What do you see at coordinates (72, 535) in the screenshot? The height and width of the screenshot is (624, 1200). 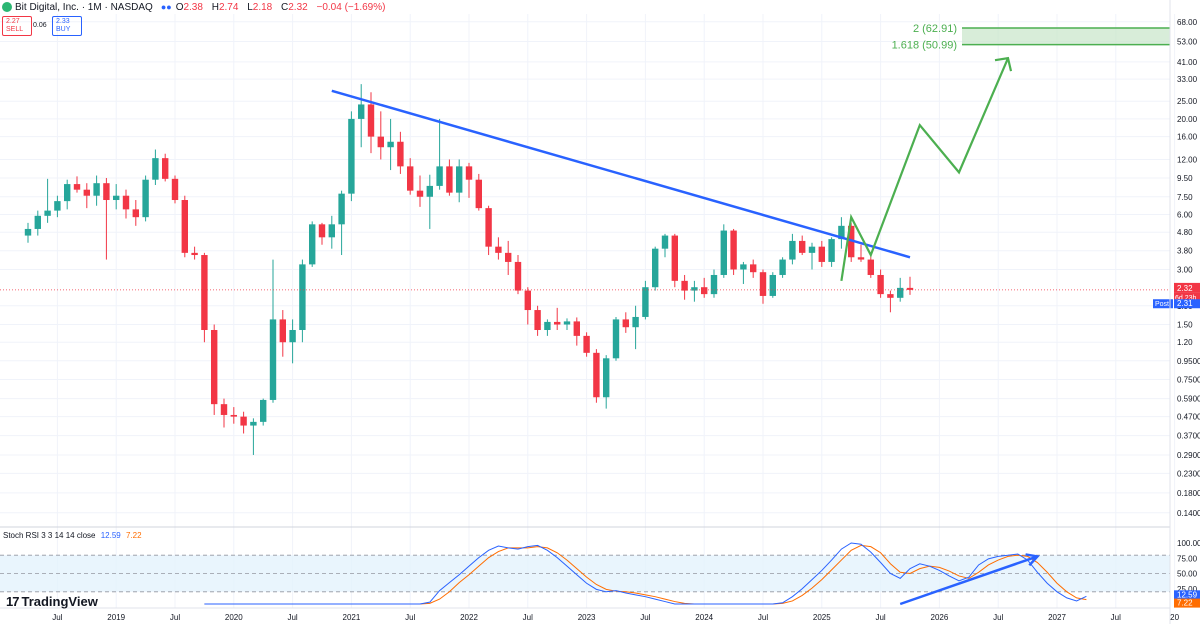 I see `stoch-rsi-legend: Stoch RSI 3 3 14 14 close 12.59 7.22` at bounding box center [72, 535].